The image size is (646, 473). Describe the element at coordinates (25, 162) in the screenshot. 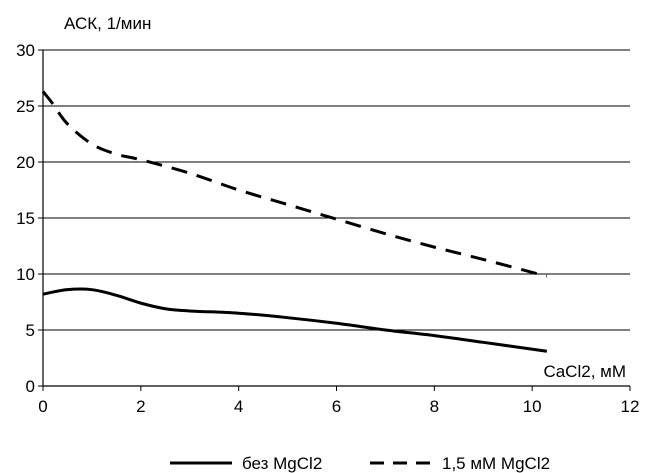

I see `y-tick-label-20: 20` at that location.